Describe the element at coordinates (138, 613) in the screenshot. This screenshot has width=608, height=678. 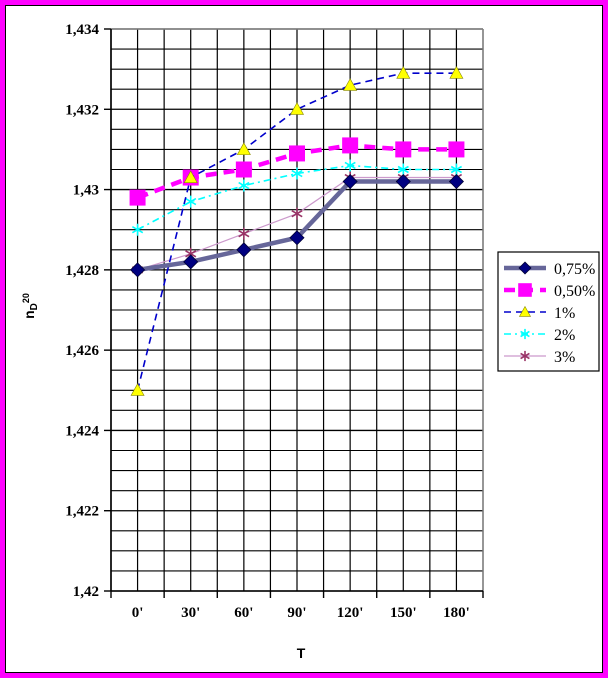
I see `x-axis-tick-label: 0'` at that location.